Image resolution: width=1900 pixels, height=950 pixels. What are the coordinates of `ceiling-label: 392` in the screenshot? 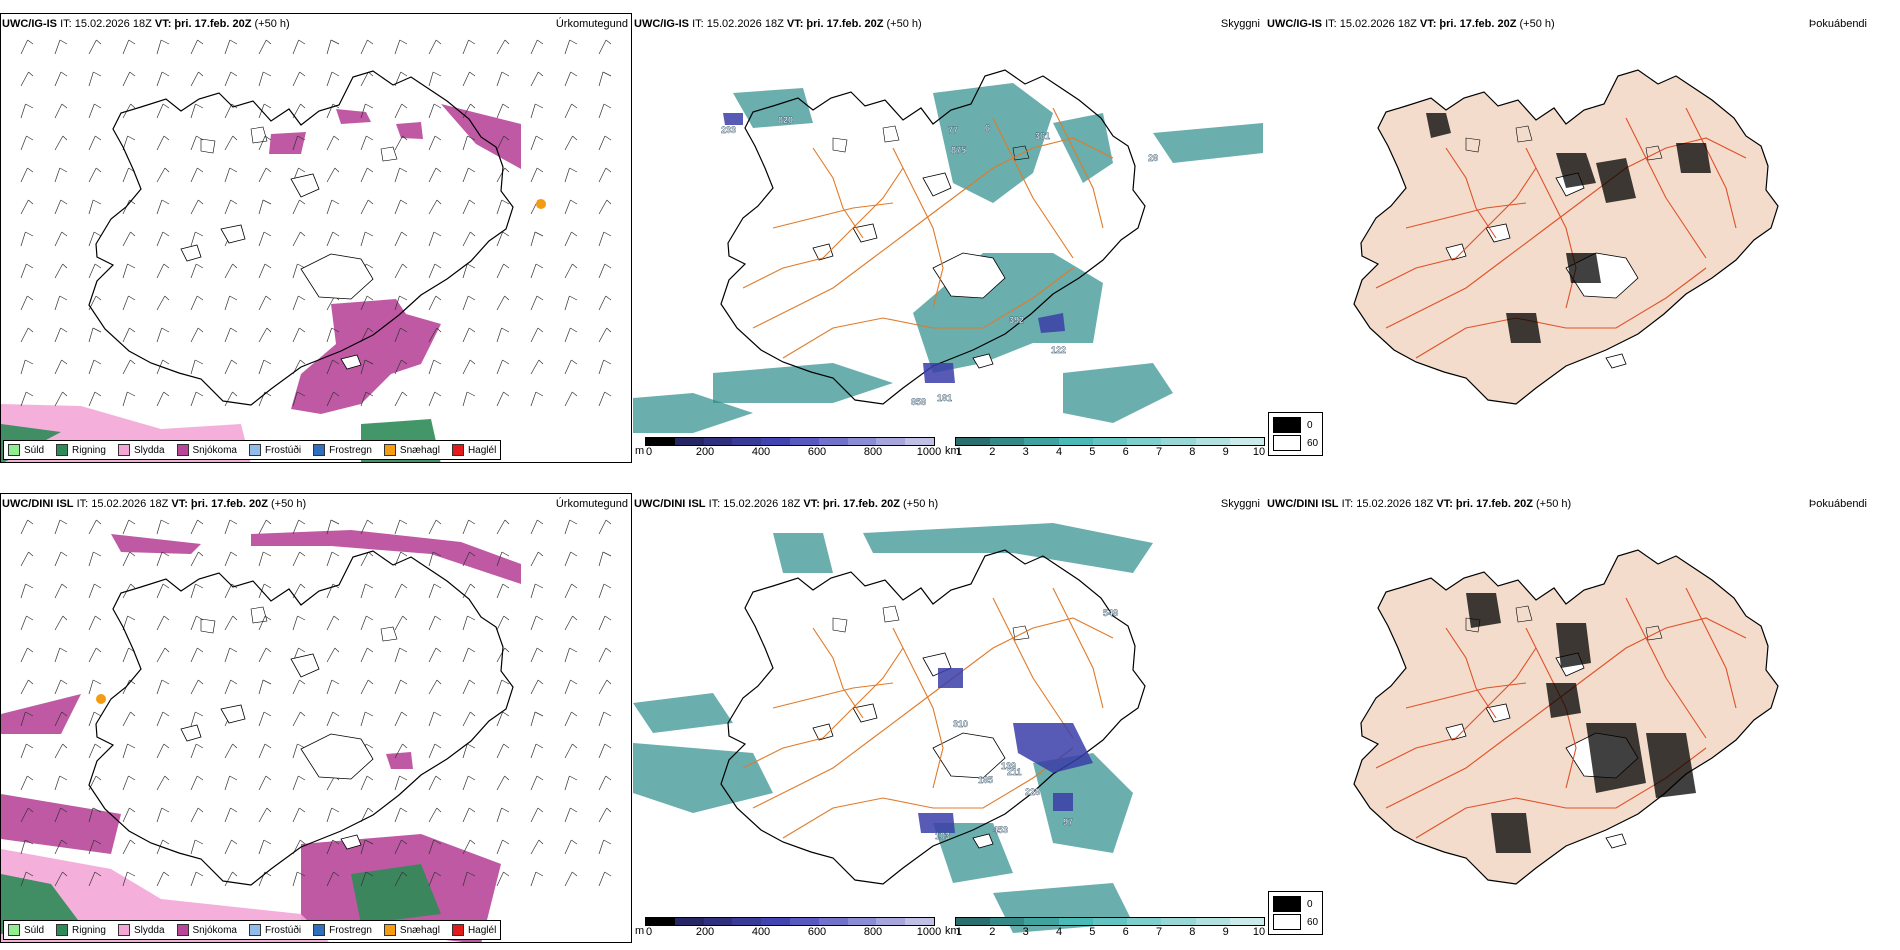 It's located at (1016, 320).